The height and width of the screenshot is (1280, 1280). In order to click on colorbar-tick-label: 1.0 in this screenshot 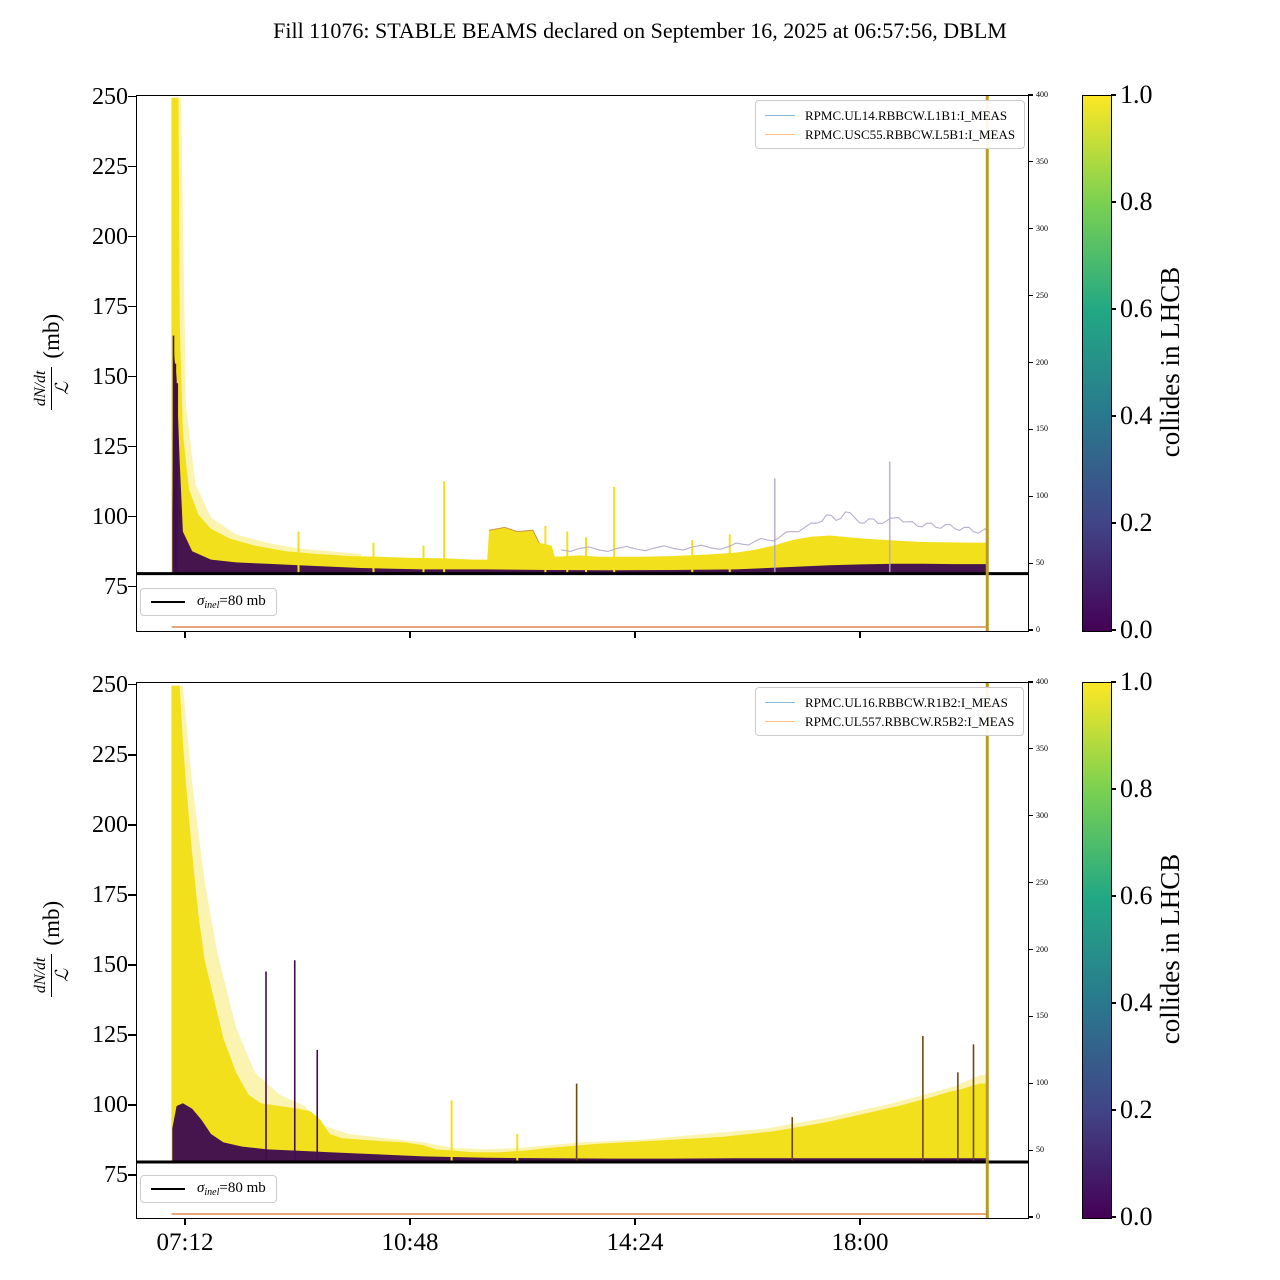, I will do `click(1136, 94)`.